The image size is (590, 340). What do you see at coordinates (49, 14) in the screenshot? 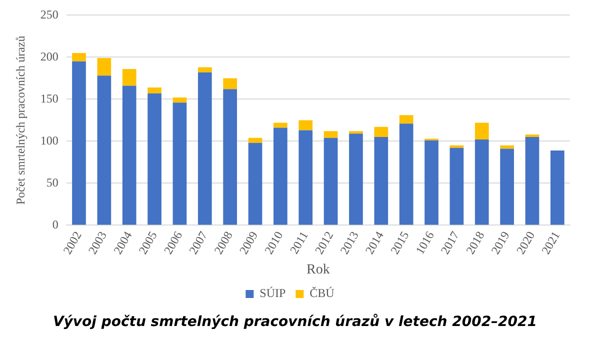
I see `y-tick-label: 250` at bounding box center [49, 14].